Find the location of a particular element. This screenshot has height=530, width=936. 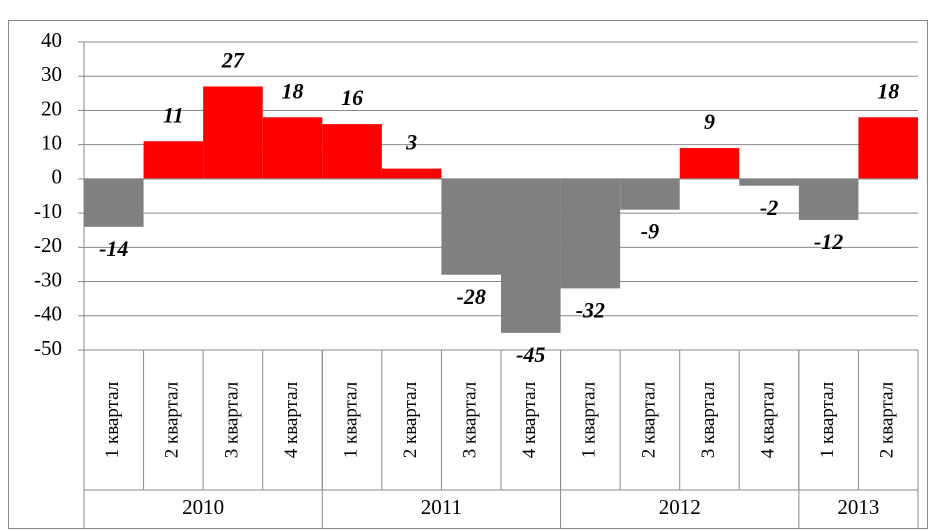

data-label: 9 is located at coordinates (709, 121).